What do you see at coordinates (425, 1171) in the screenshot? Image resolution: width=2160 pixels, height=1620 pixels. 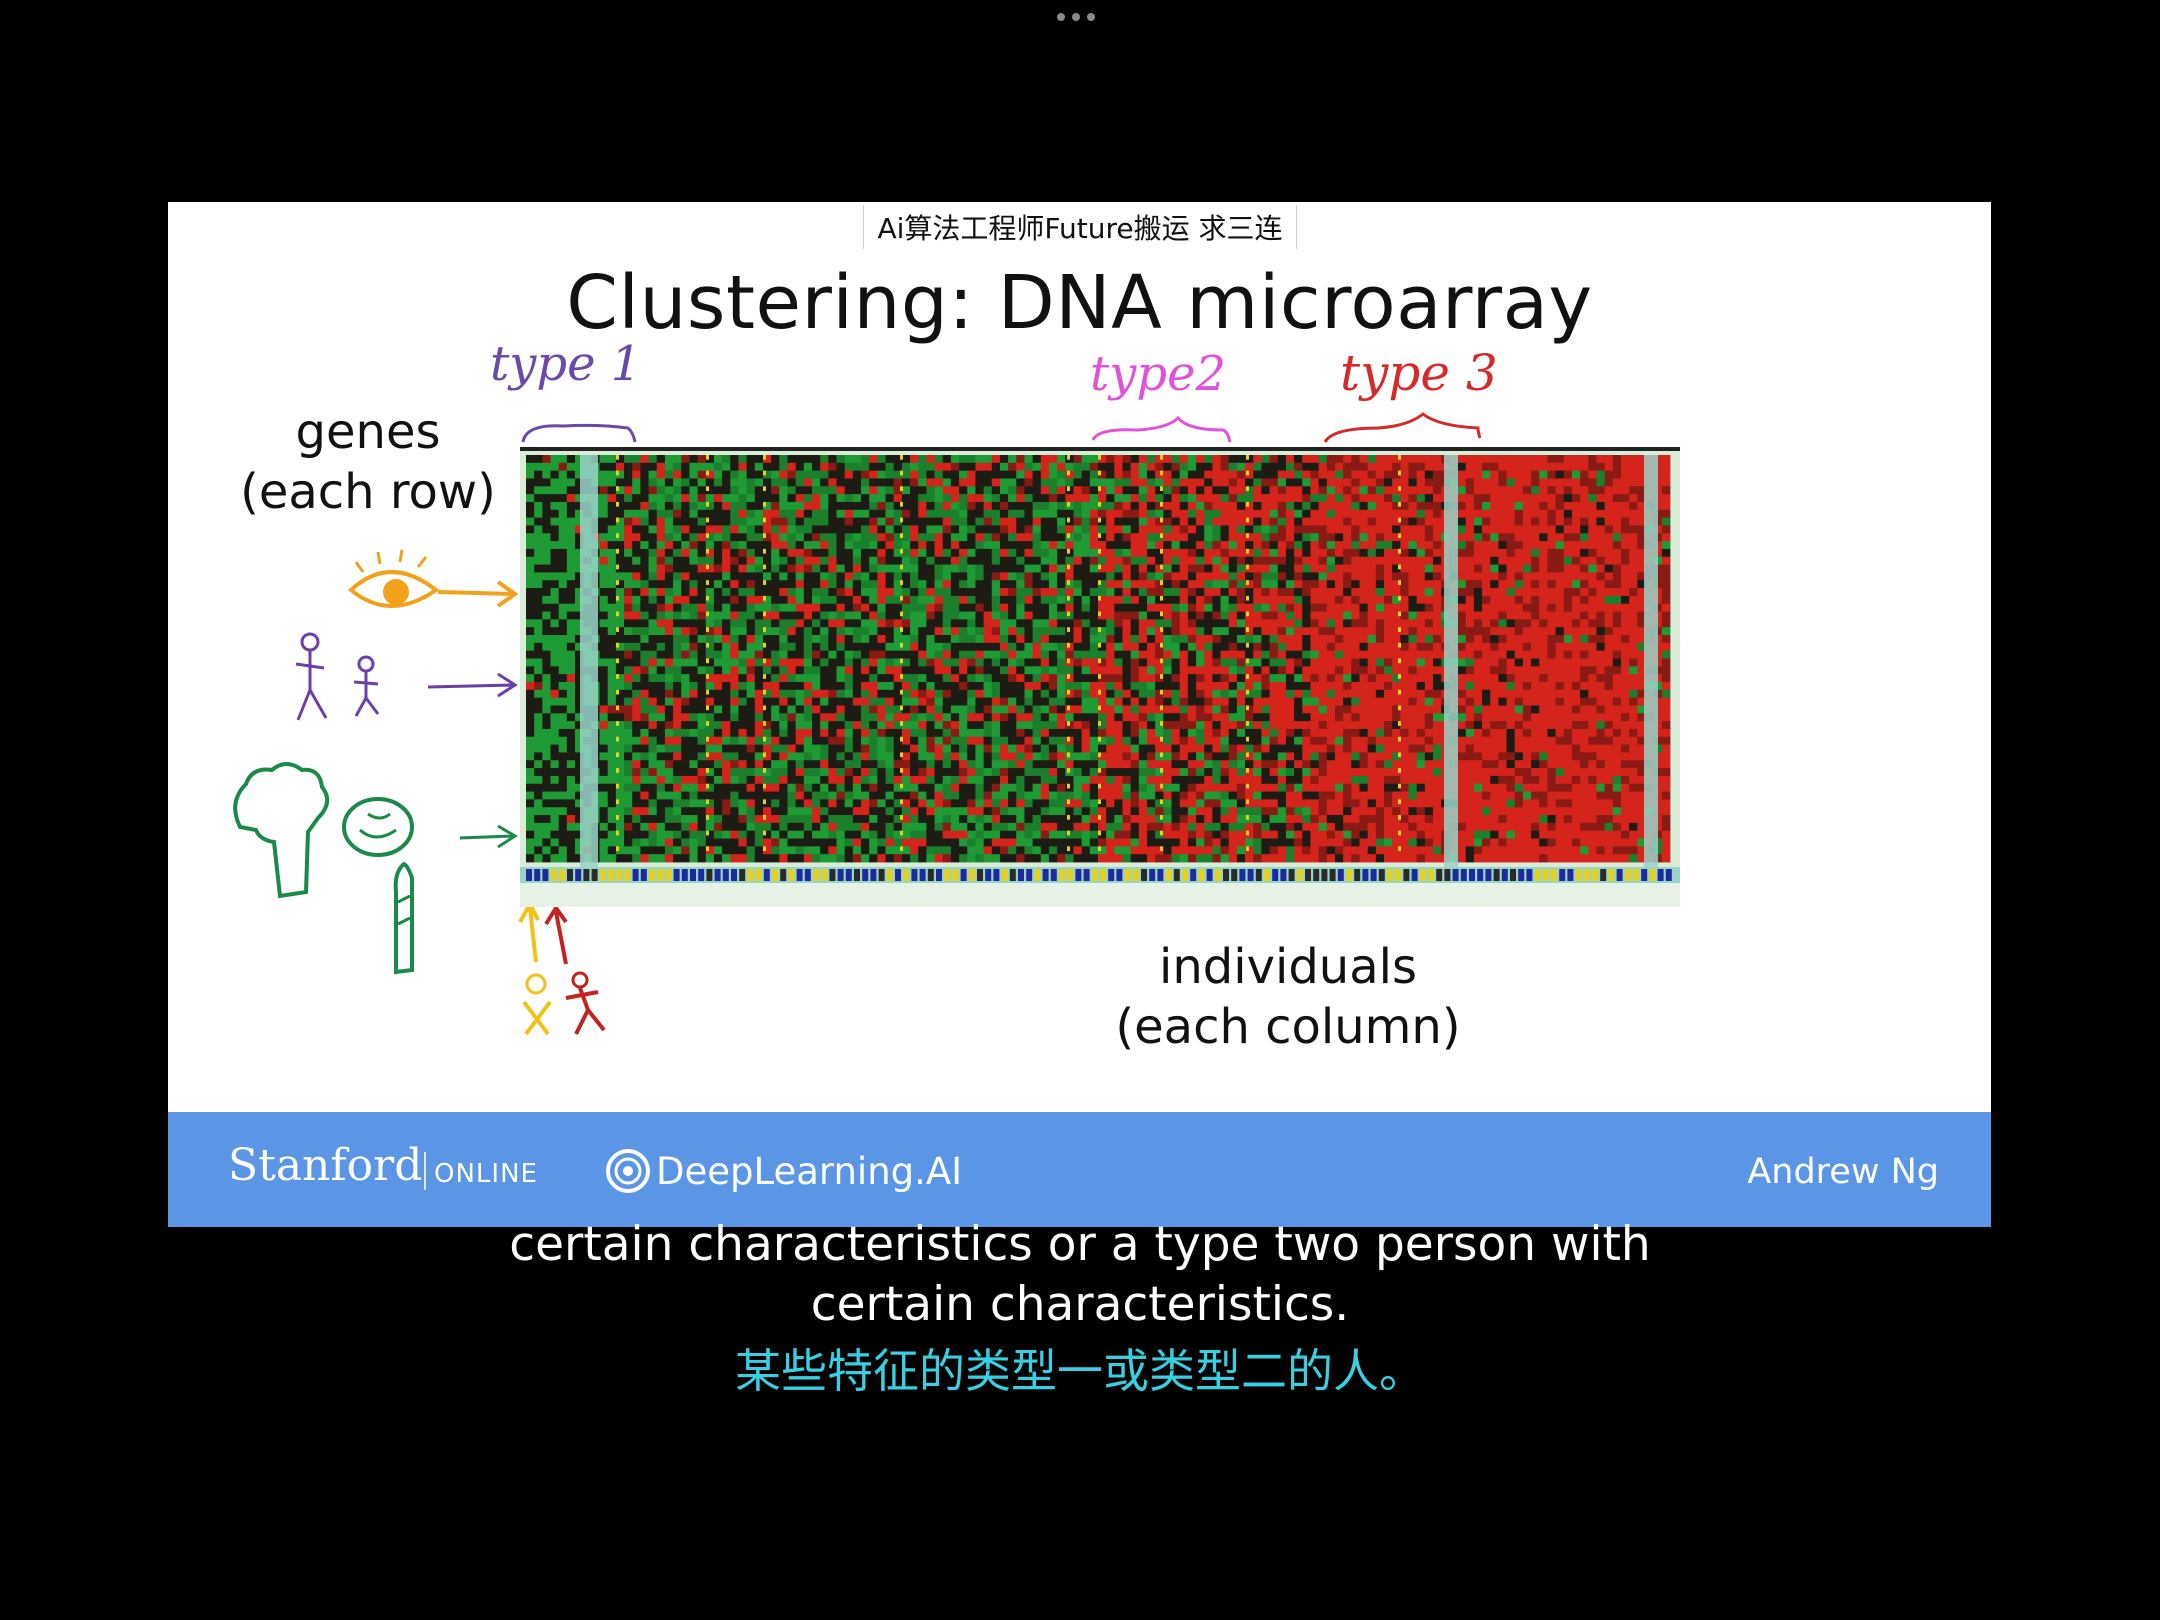 I see `logo-divider` at bounding box center [425, 1171].